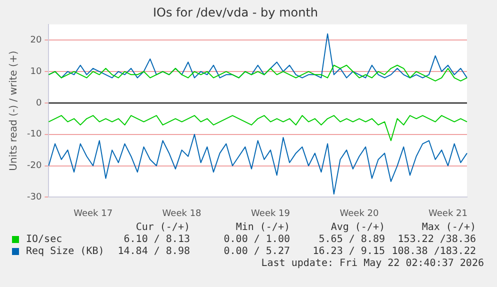 The height and width of the screenshot is (287, 497). What do you see at coordinates (372, 263) in the screenshot?
I see `text: Last update: Fri May 22 02:40:37 2026` at bounding box center [372, 263].